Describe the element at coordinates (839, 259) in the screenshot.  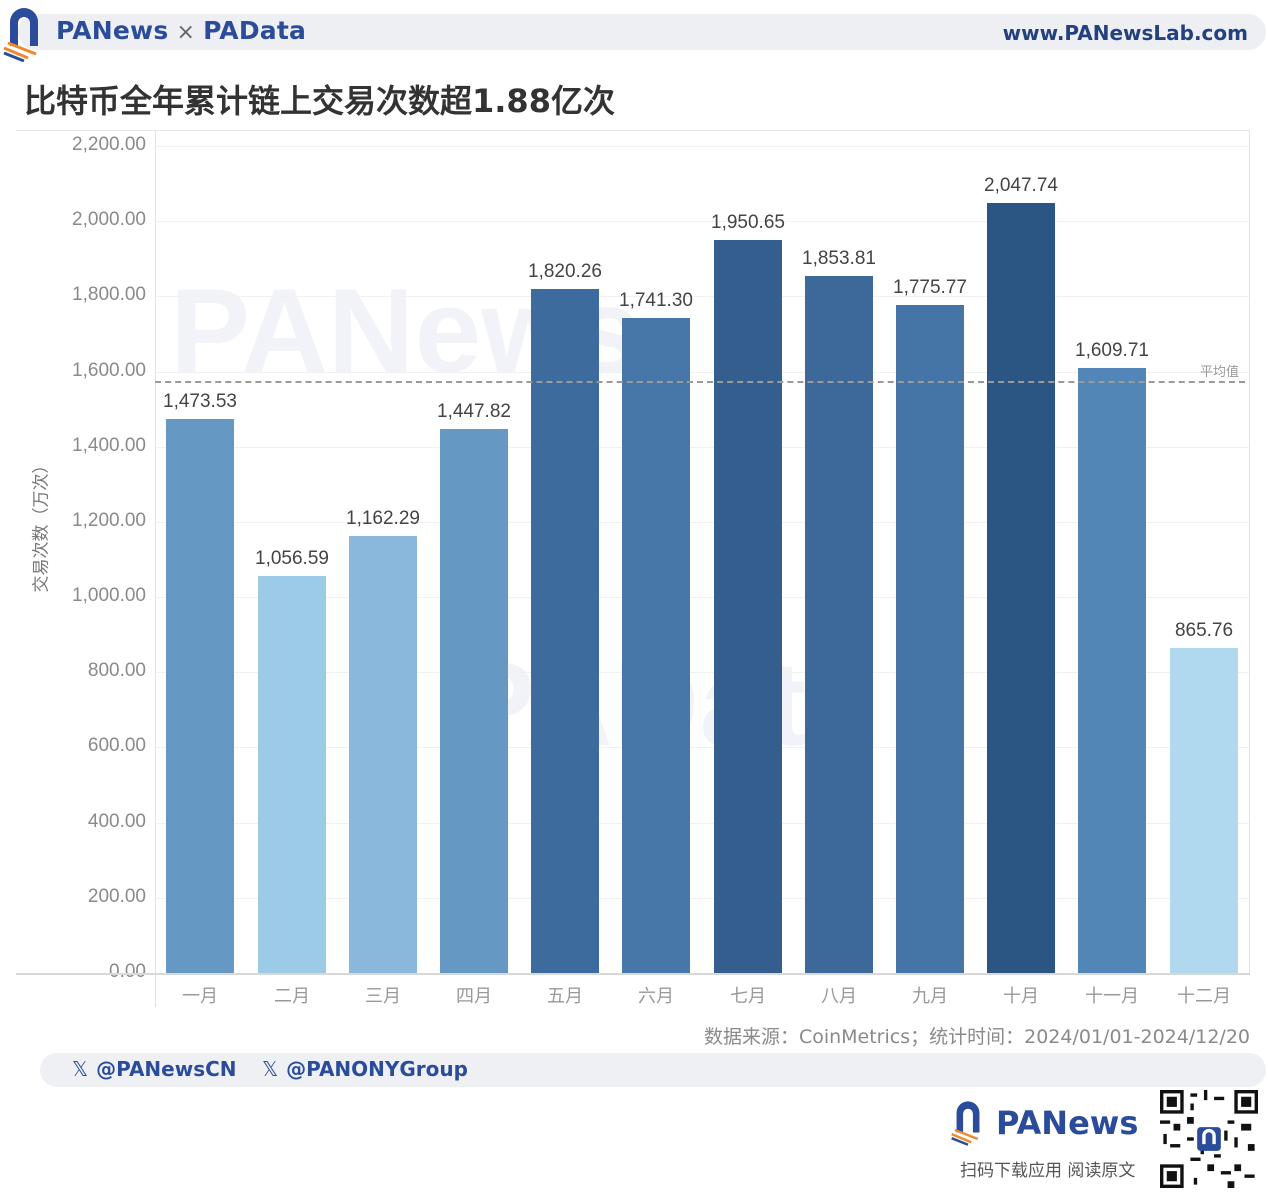
I see `bar-value-label: 1,853.81` at that location.